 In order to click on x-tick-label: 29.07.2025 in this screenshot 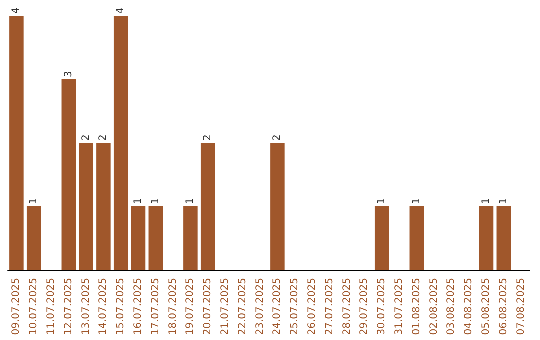, I will do `click(364, 307)`.